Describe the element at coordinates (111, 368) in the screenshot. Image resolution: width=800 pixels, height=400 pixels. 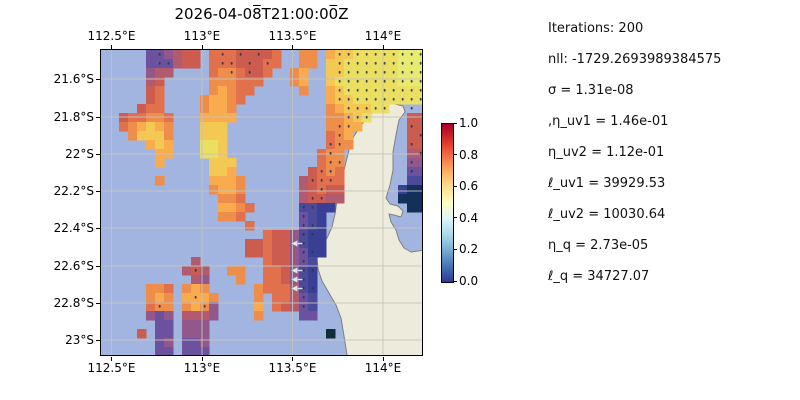
I see `x-tick-label-bottom: 112.5°E` at that location.